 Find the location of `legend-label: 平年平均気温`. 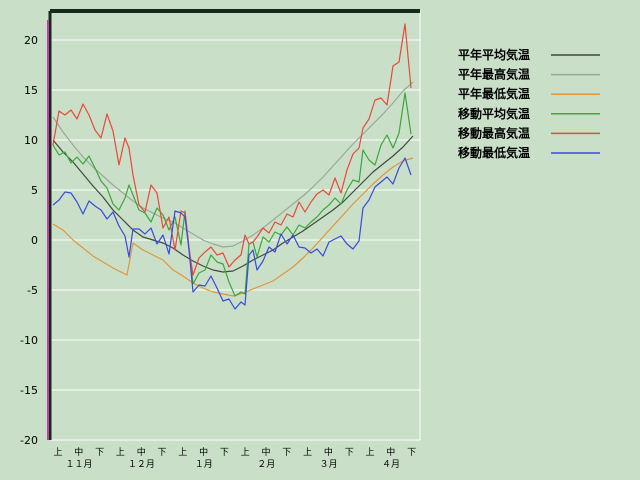

legend-label: 平年平均気温 is located at coordinates (494, 54).